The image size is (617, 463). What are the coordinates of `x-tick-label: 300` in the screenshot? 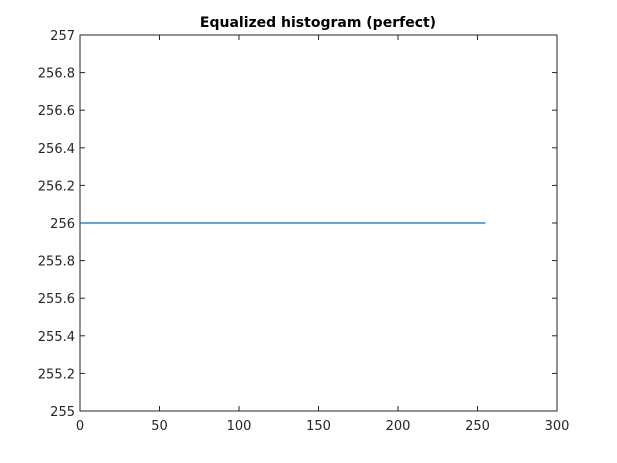 It's located at (557, 426).